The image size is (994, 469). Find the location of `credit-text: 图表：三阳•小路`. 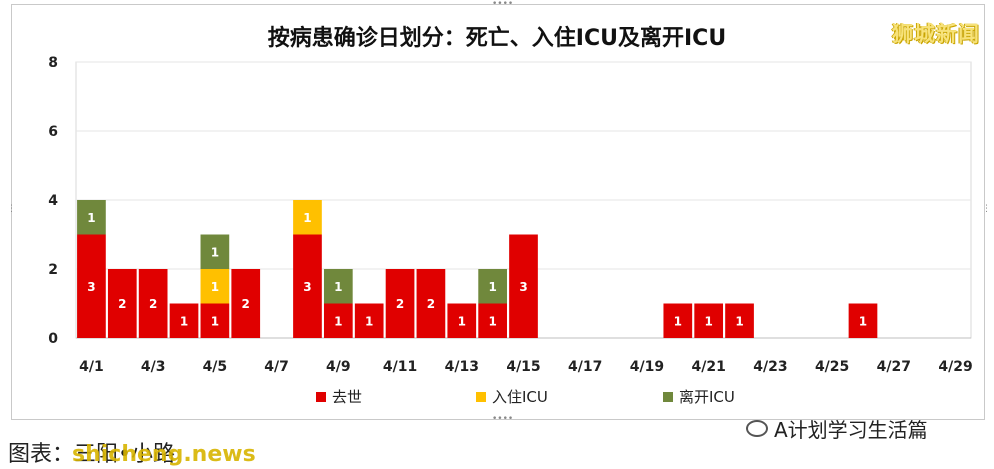

credit-text: 图表：三阳•小路 is located at coordinates (91, 454).